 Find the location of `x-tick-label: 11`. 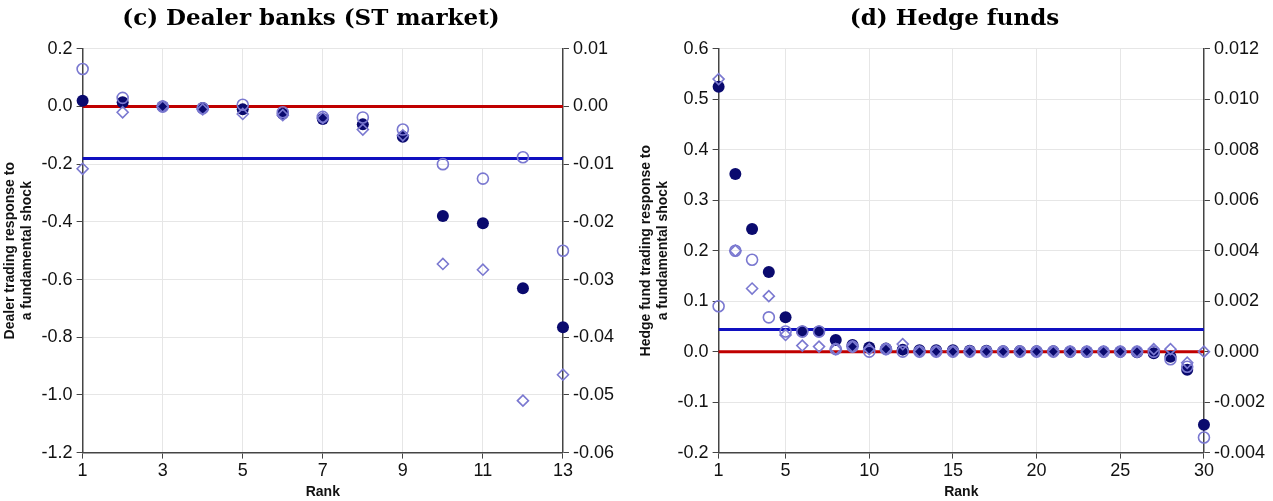

x-tick-label: 11 is located at coordinates (483, 470).